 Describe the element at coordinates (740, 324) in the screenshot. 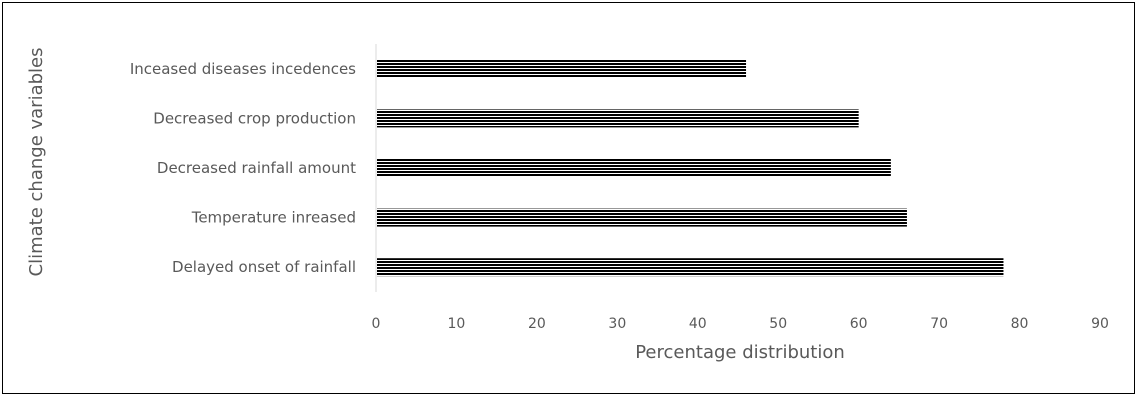

I see `x-tick-labels-group: 0 10 20 30 40 50 60 70 80 90` at that location.